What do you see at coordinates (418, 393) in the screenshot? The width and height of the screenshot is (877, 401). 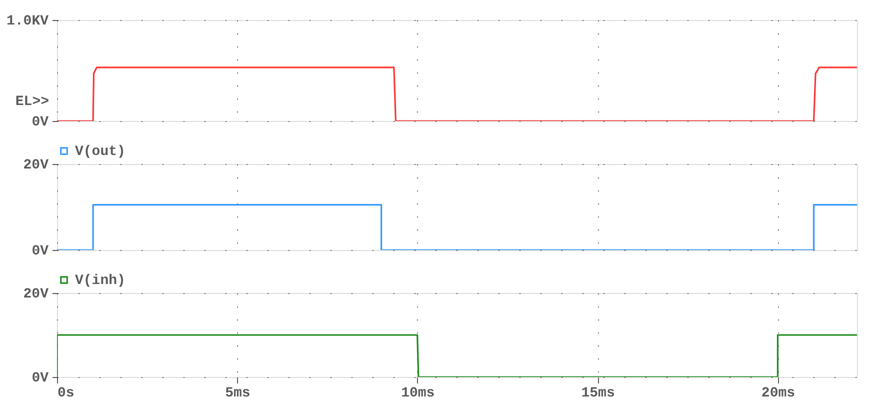 I see `x-tick-label: 10ms` at bounding box center [418, 393].